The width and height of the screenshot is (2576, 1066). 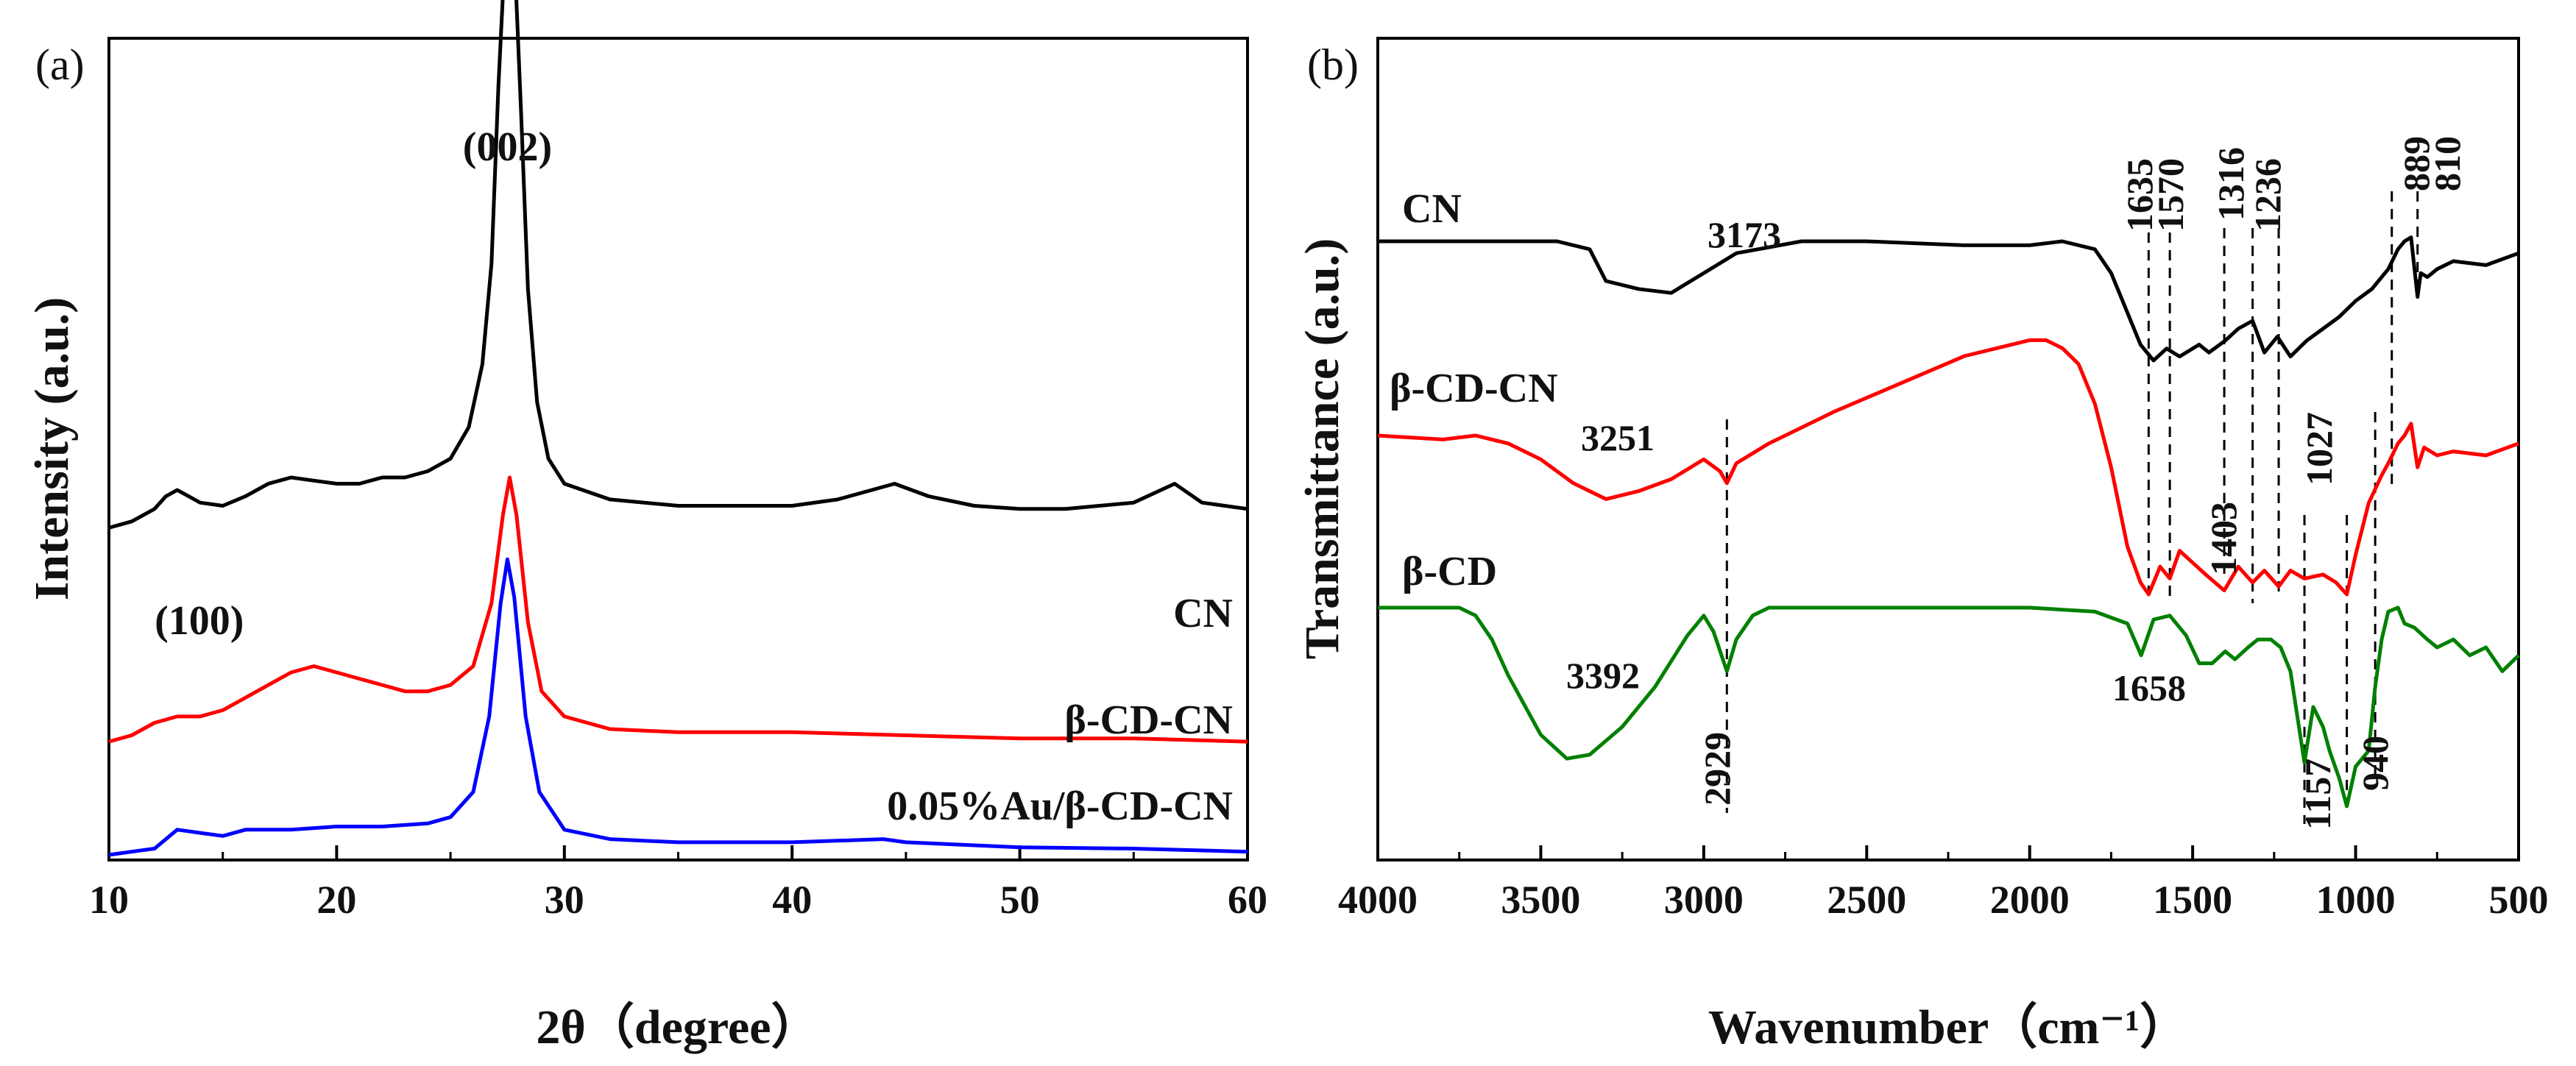 What do you see at coordinates (2267, 195) in the screenshot?
I see `ftir-band-label: 1236` at bounding box center [2267, 195].